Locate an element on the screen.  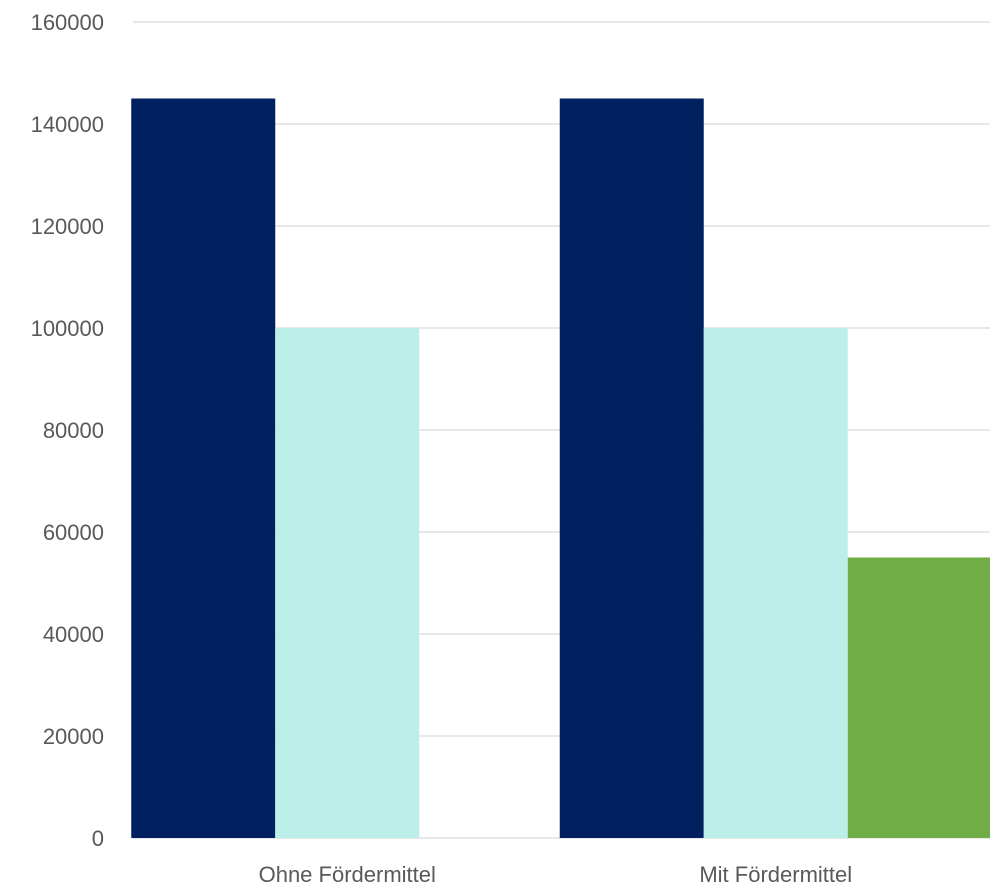
x-category-label: Ohne Fördermittel is located at coordinates (347, 874).